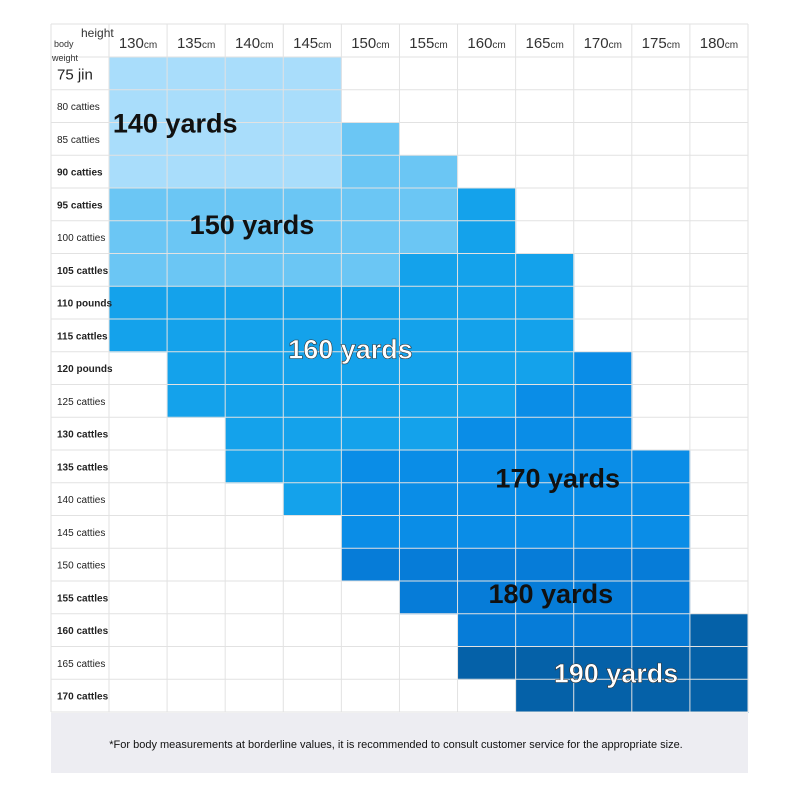  Describe the element at coordinates (65, 58) in the screenshot. I see `corner-row-label-2: weight` at that location.